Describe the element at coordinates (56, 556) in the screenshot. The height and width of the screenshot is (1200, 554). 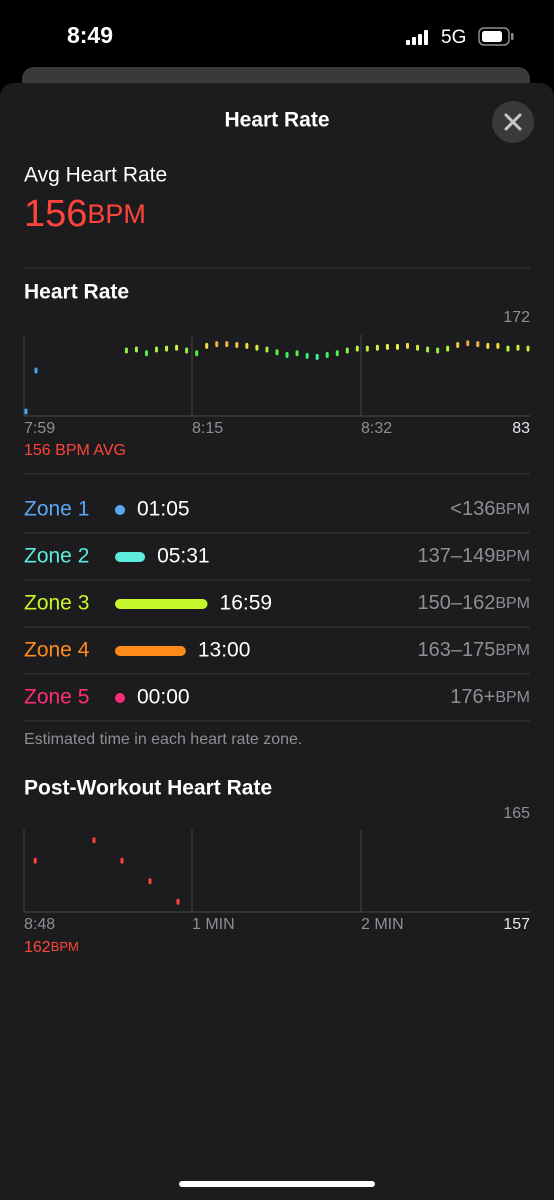
I see `zone-name: Zone 2` at that location.